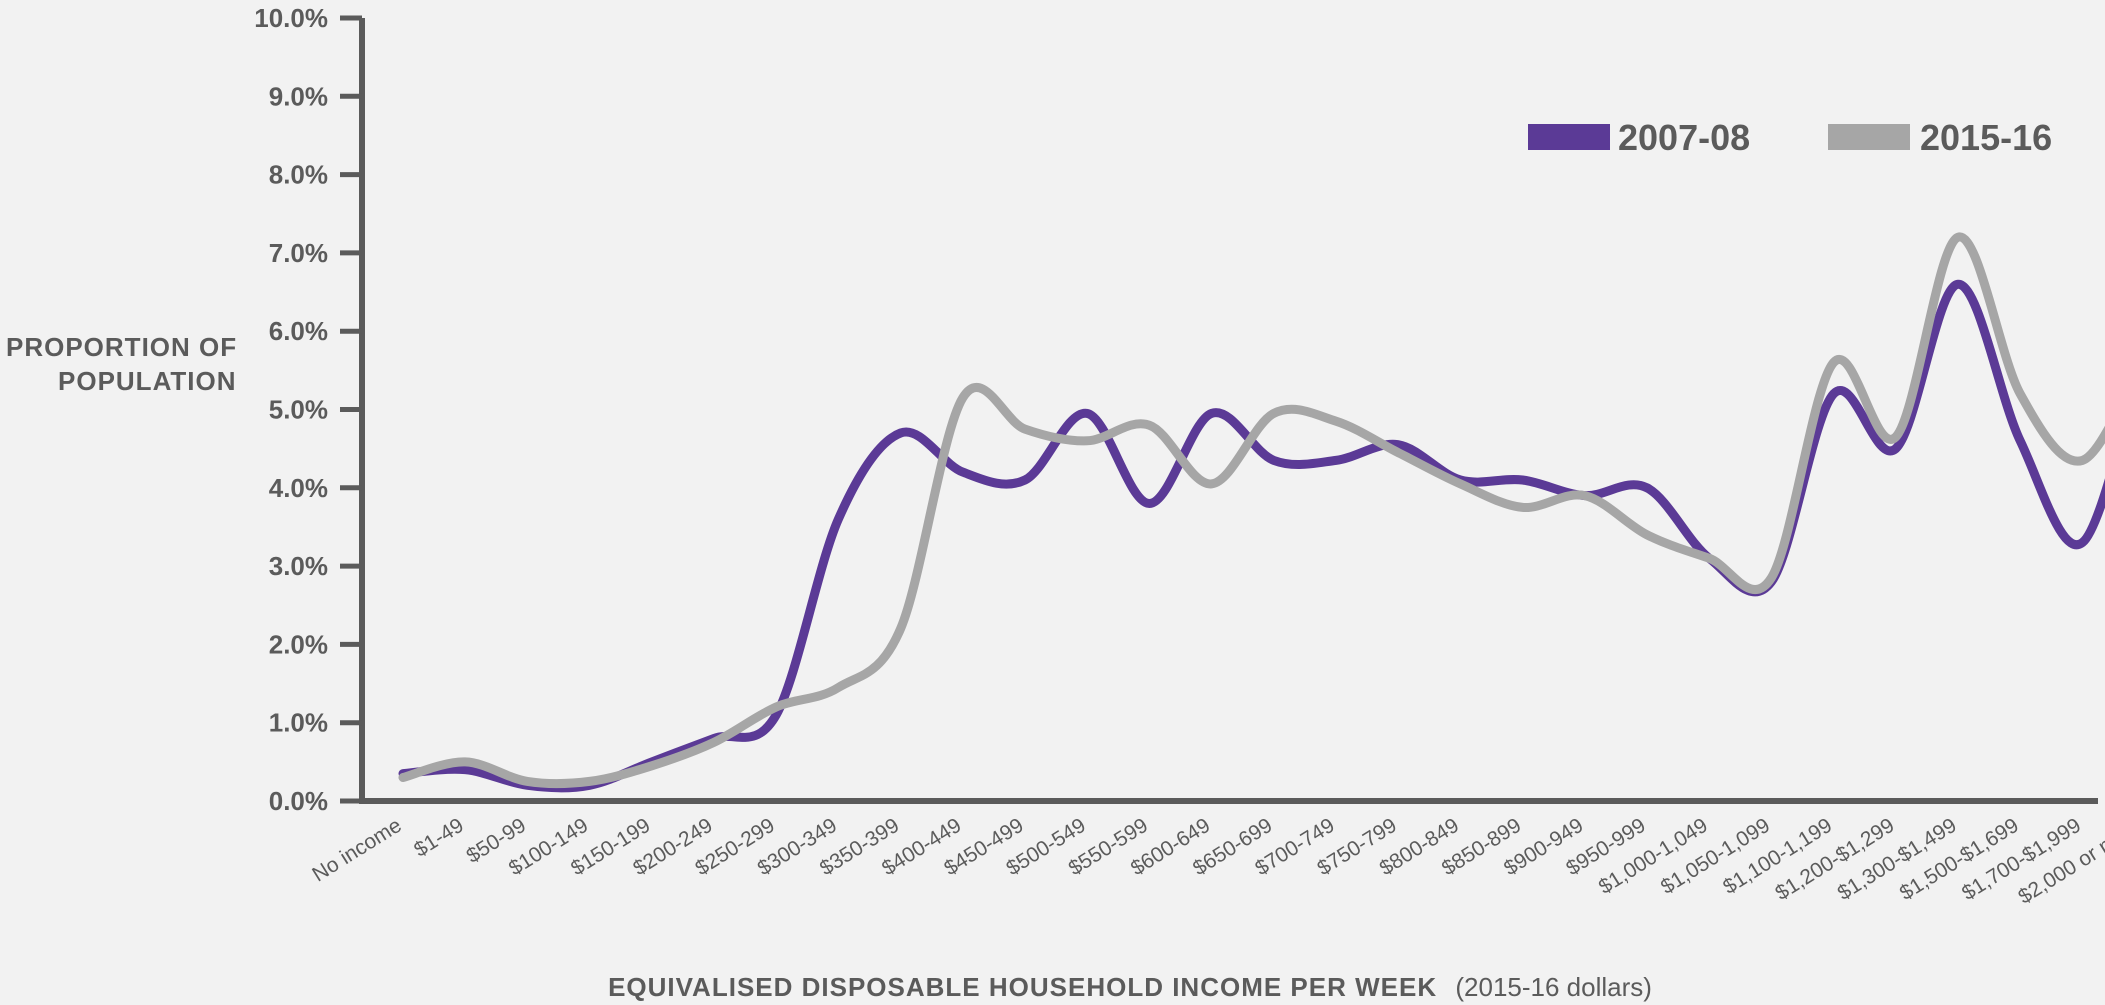 Image resolution: width=2105 pixels, height=1005 pixels. Describe the element at coordinates (298, 801) in the screenshot. I see `y-tick-label: 0.0%` at that location.